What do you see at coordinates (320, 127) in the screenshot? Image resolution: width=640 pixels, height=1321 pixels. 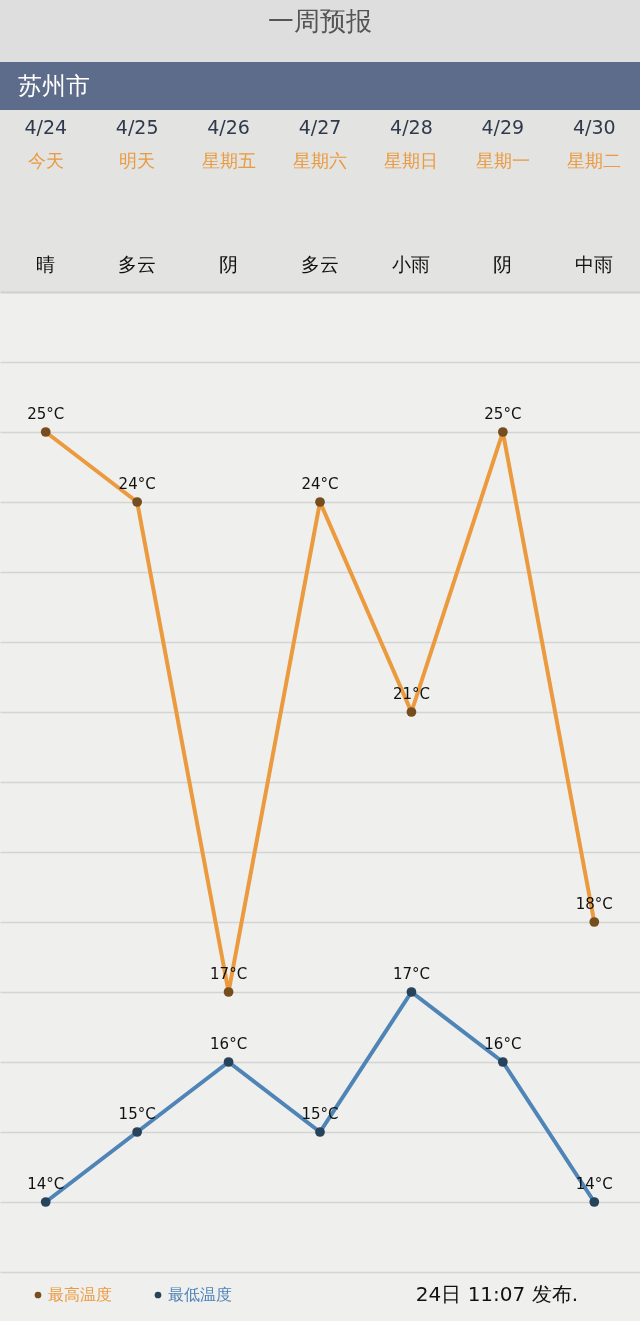 I see `x-tick-label: 4/27` at bounding box center [320, 127].